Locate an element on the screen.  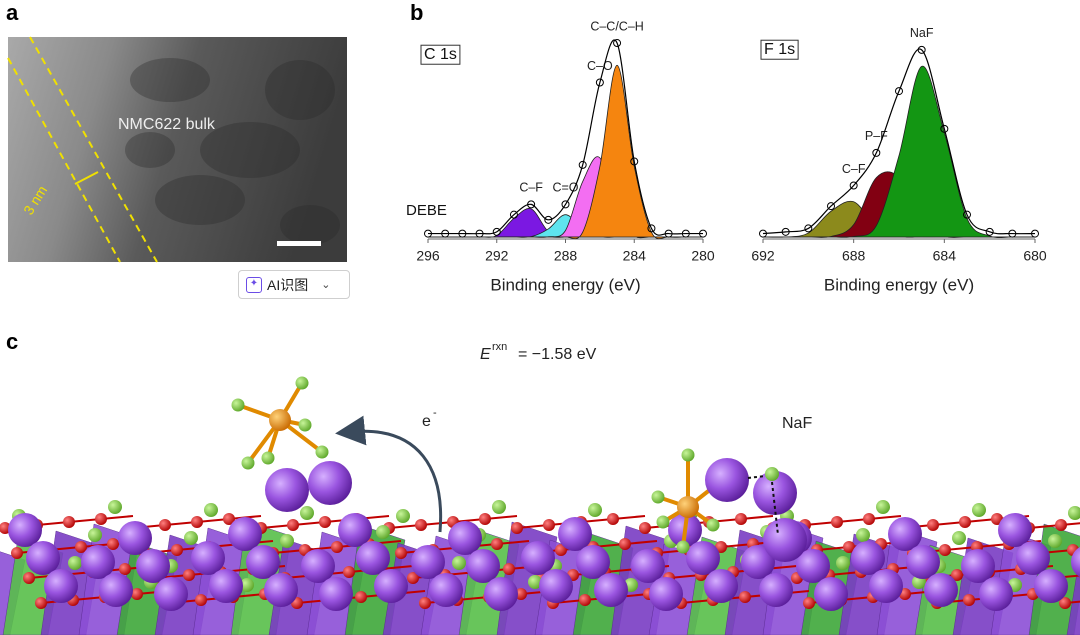
title-box is located at coordinates (440, 54).